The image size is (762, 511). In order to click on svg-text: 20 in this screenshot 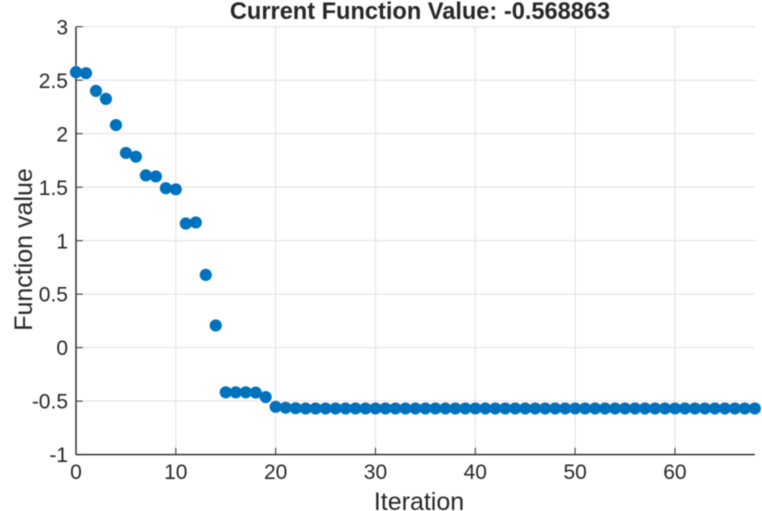, I will do `click(275, 472)`.